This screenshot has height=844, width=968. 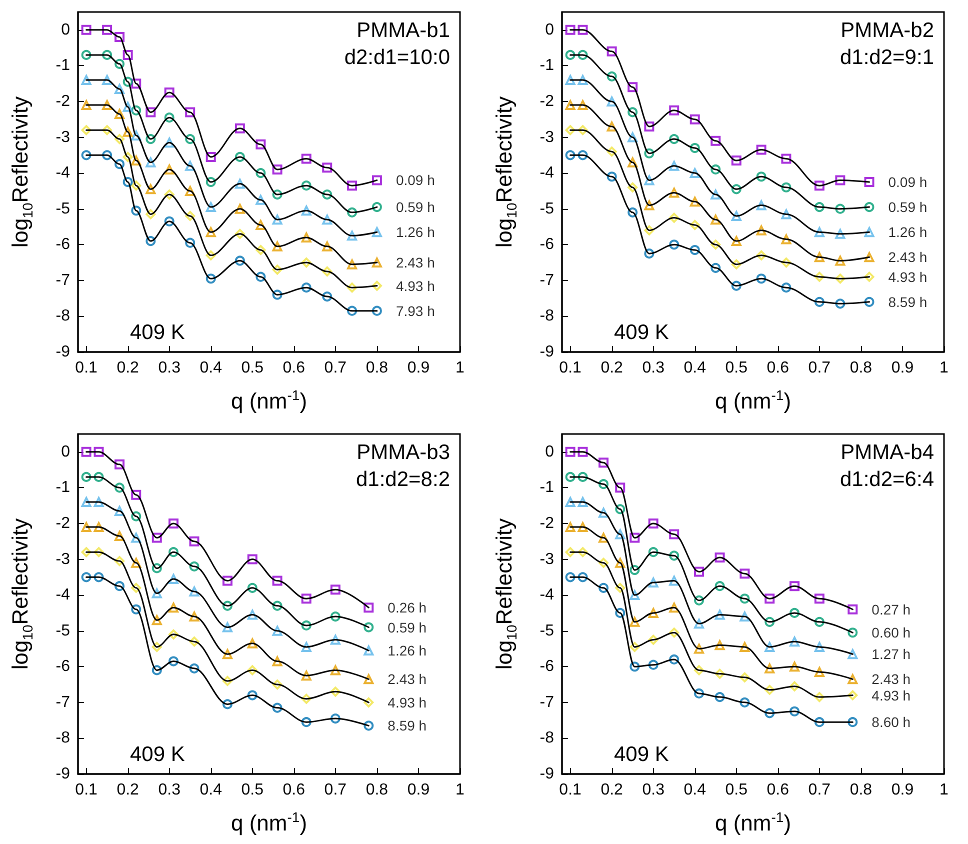 What do you see at coordinates (891, 722) in the screenshot?
I see `series-label: 8.60 h` at bounding box center [891, 722].